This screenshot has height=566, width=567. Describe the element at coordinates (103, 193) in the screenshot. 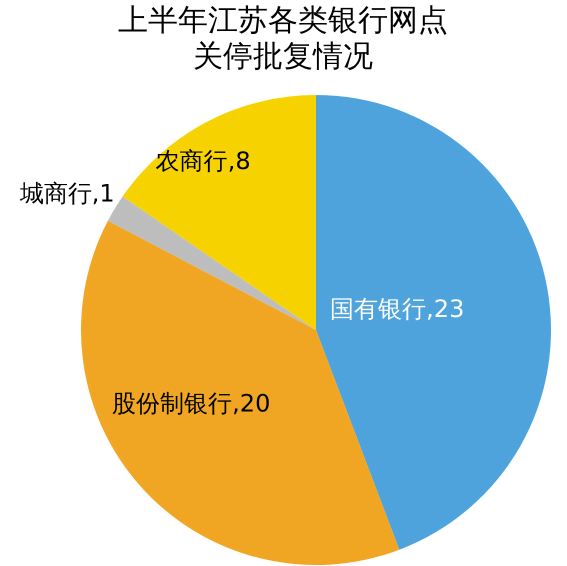

I see `data-label: ,1` at that location.